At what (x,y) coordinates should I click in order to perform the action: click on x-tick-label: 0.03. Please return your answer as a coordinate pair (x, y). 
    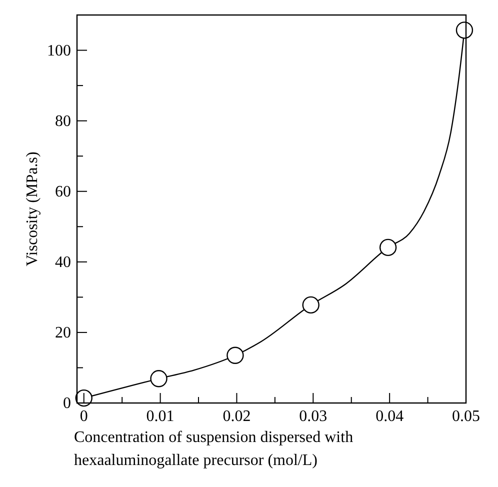
    Looking at the image, I should click on (313, 416).